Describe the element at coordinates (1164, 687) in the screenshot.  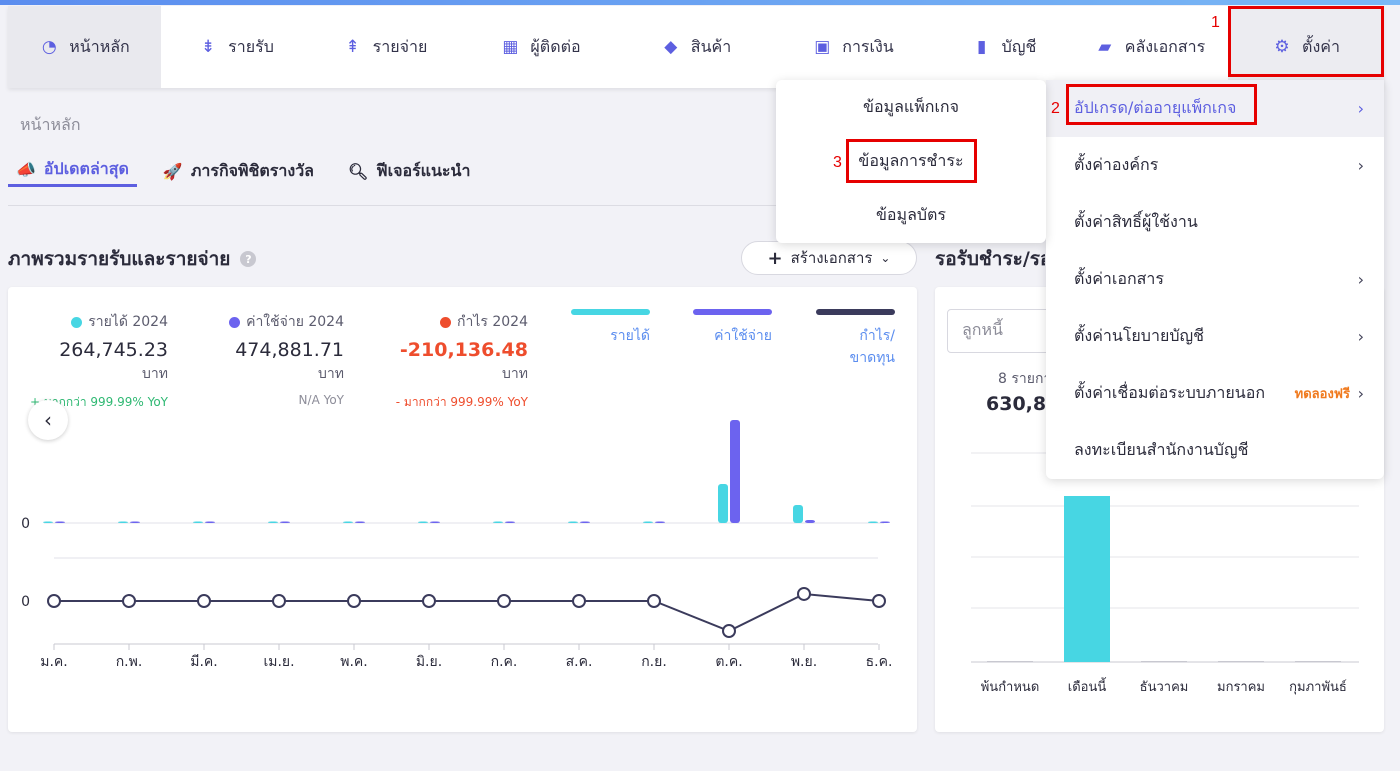
I see `ar-x-label: ธันวาคม` at that location.